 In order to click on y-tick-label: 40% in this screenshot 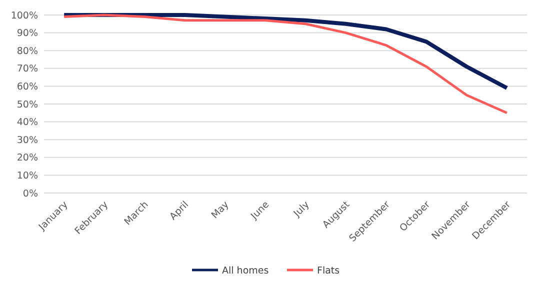, I will do `click(27, 122)`.